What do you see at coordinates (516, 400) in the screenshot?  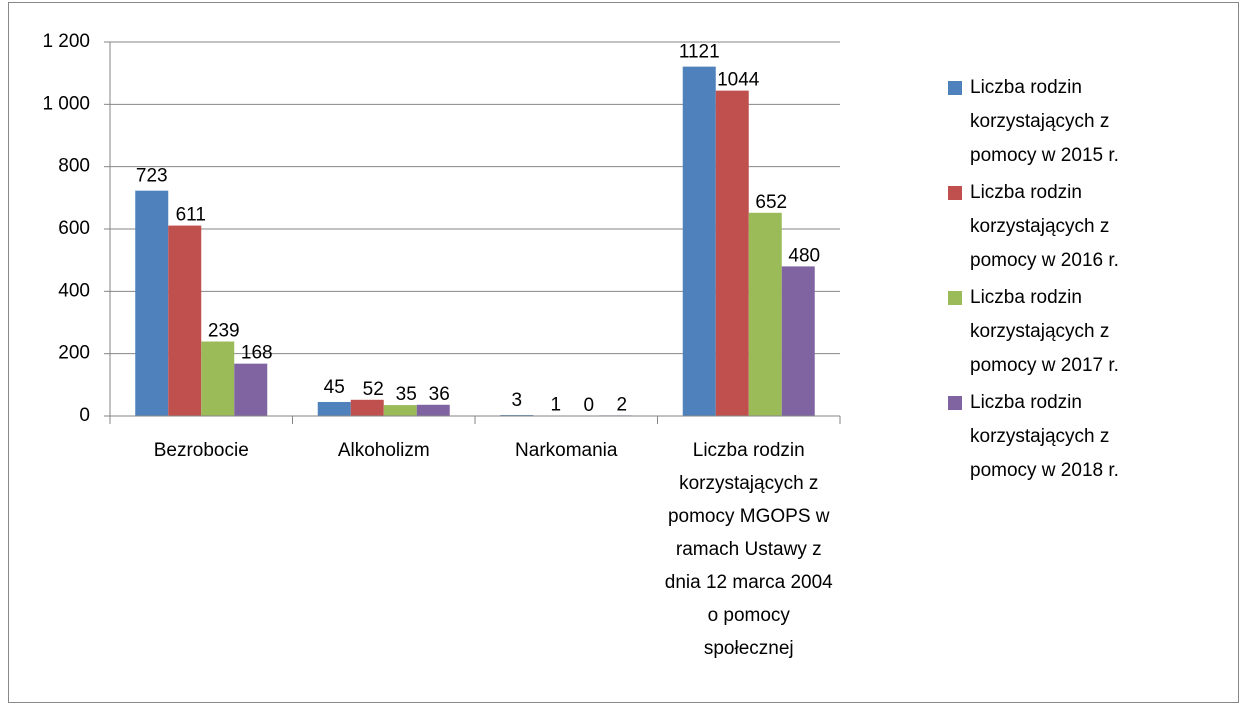 I see `data-label: 3` at bounding box center [516, 400].